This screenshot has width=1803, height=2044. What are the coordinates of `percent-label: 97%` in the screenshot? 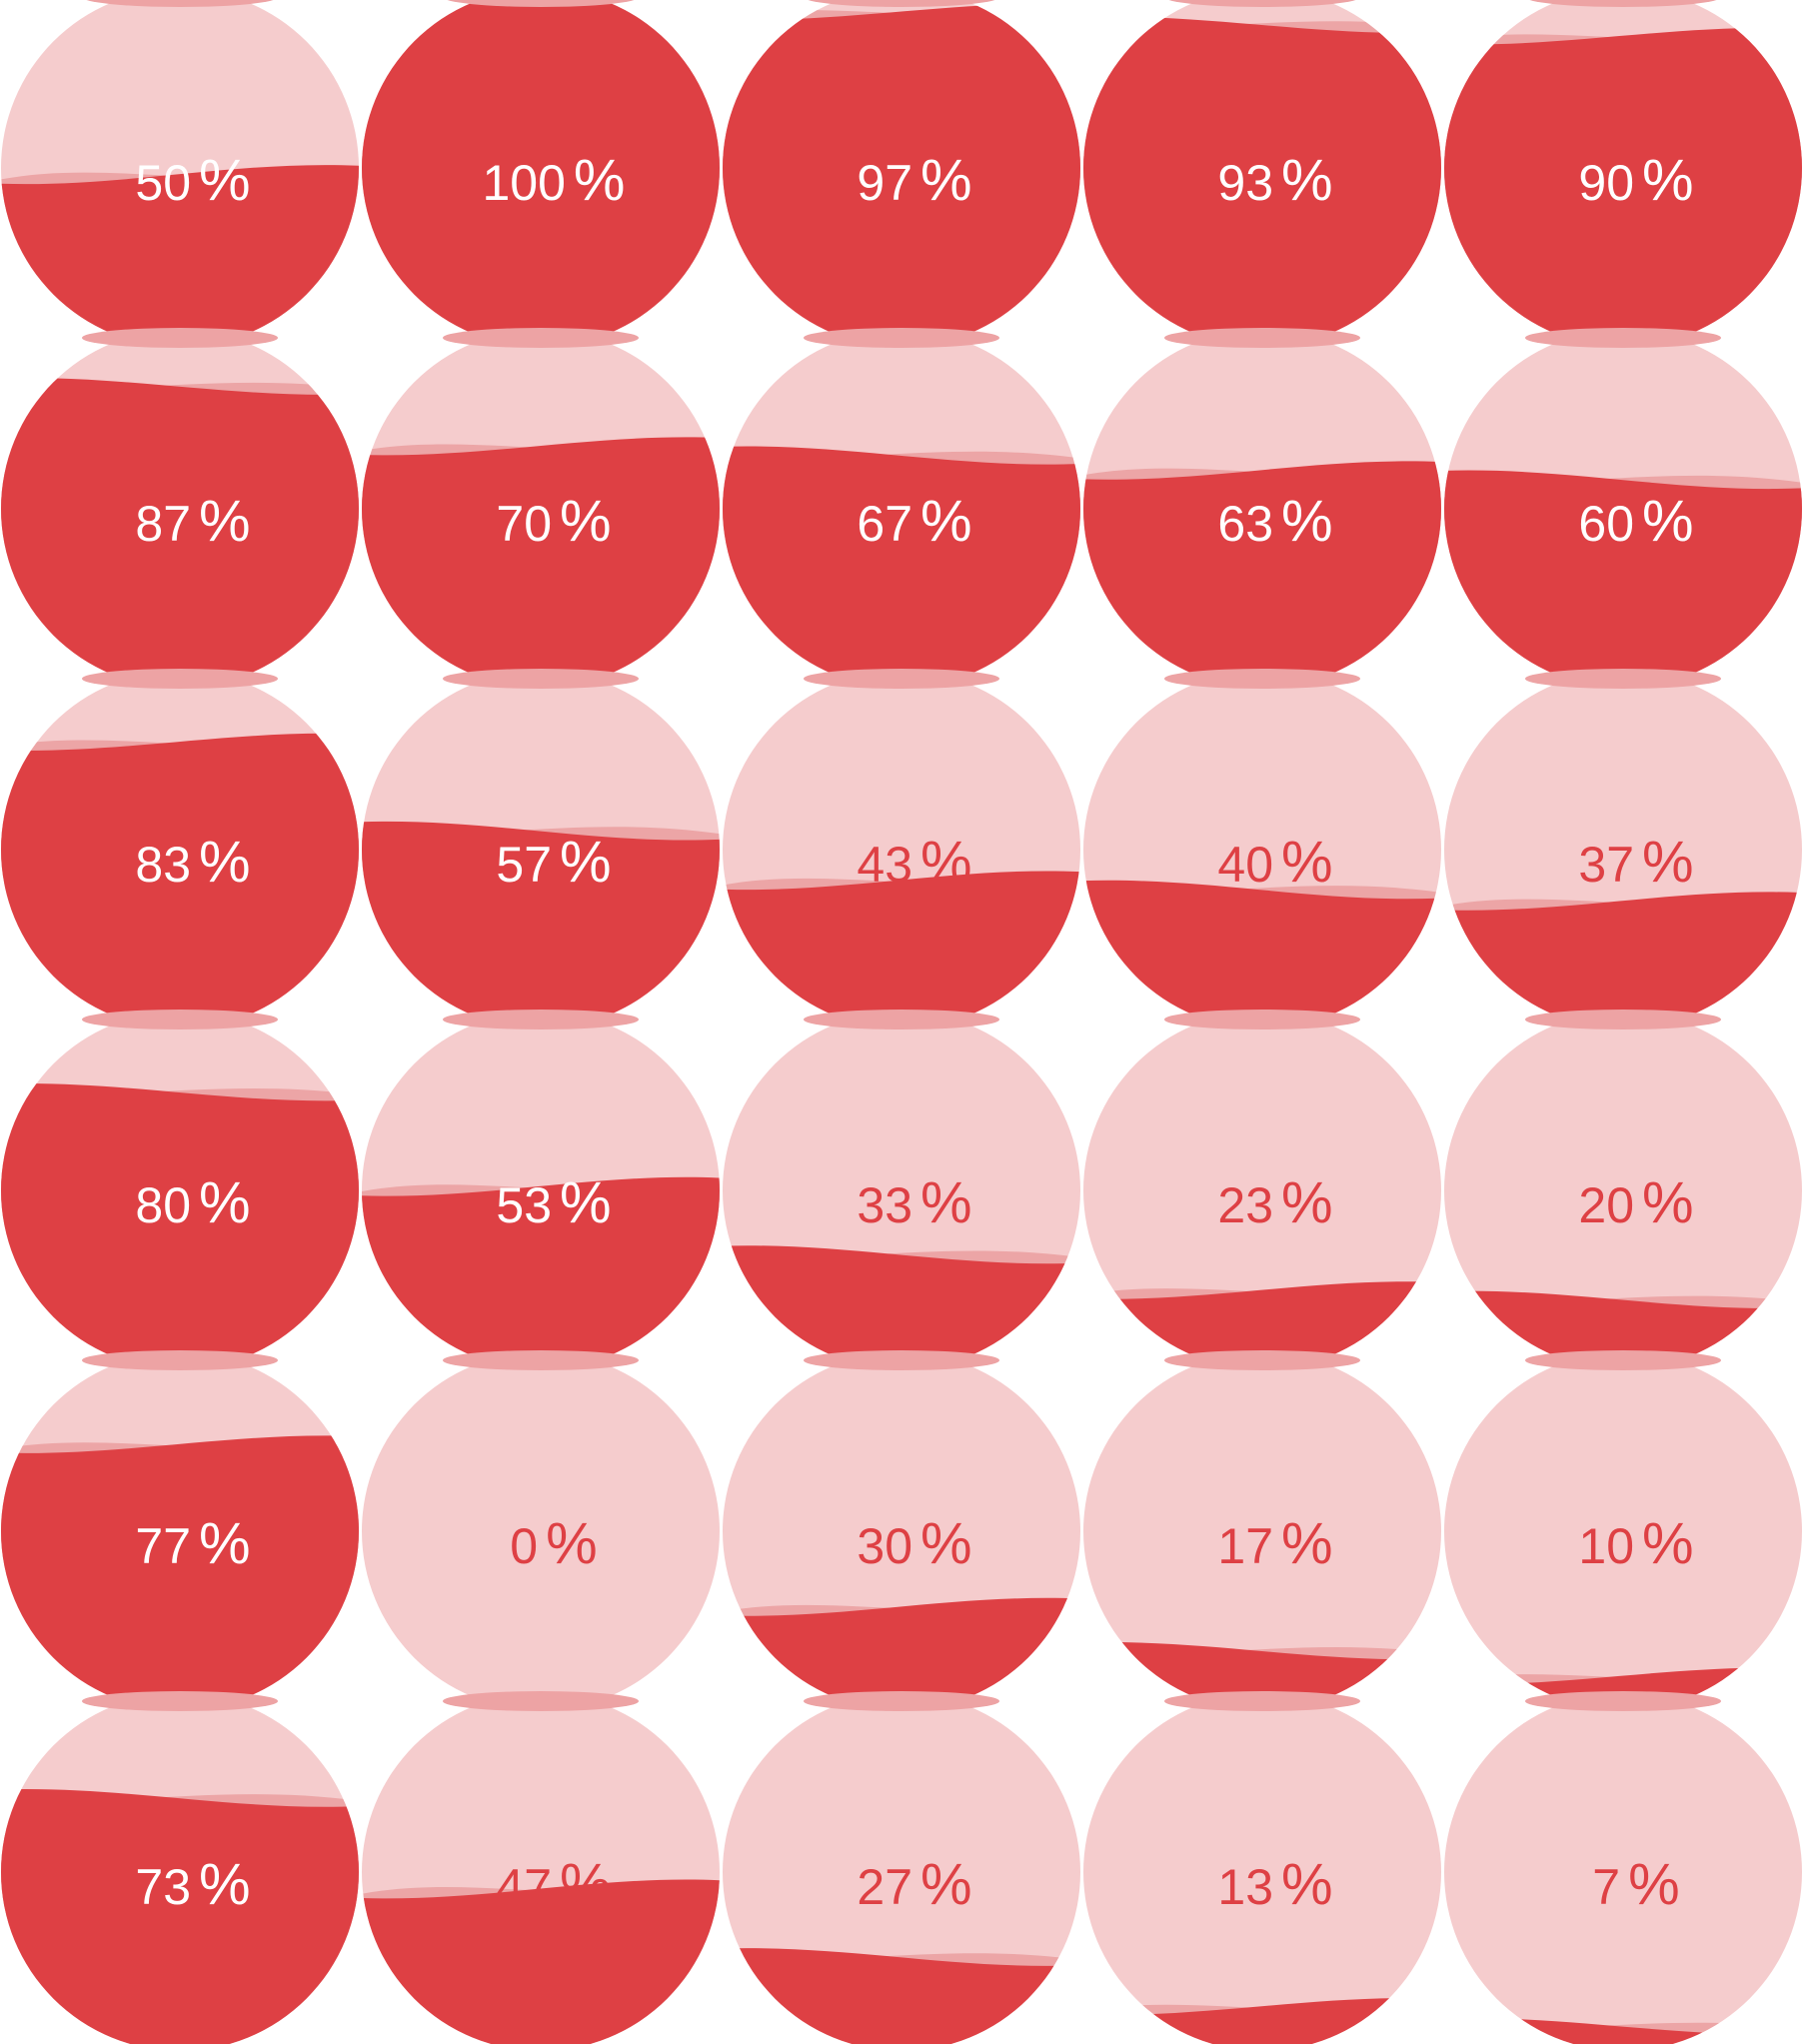 It's located at (914, 180).